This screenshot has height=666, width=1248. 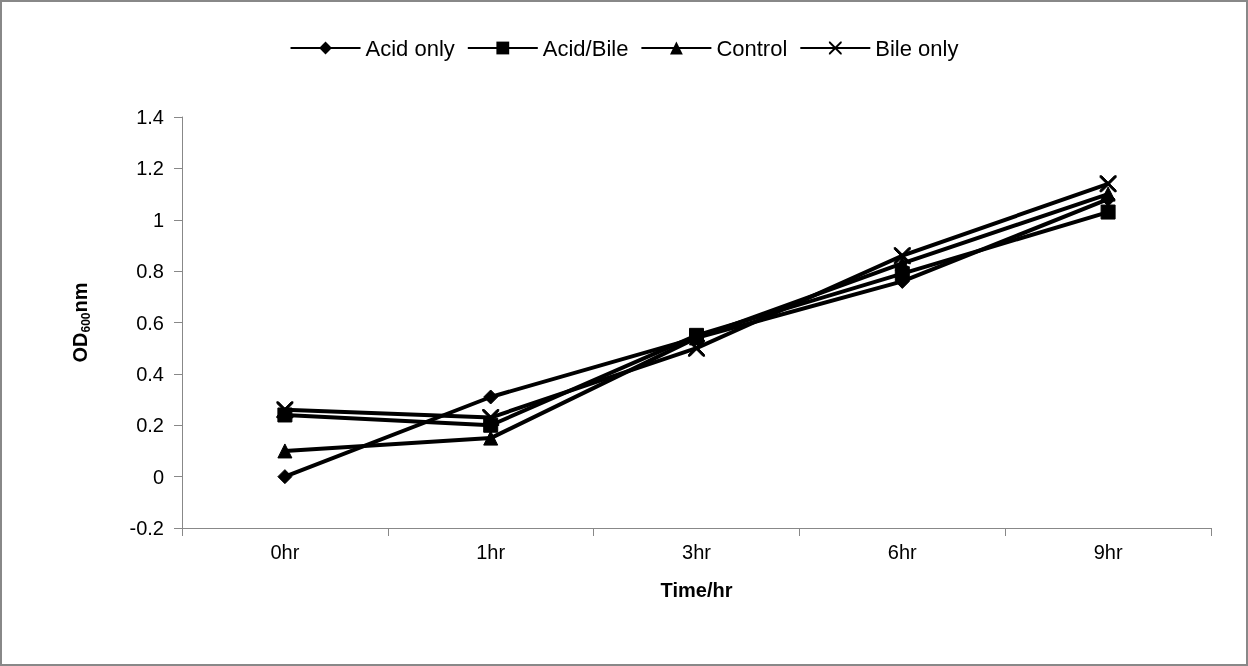 I want to click on y-tick-label: 0.2, so click(x=150, y=425).